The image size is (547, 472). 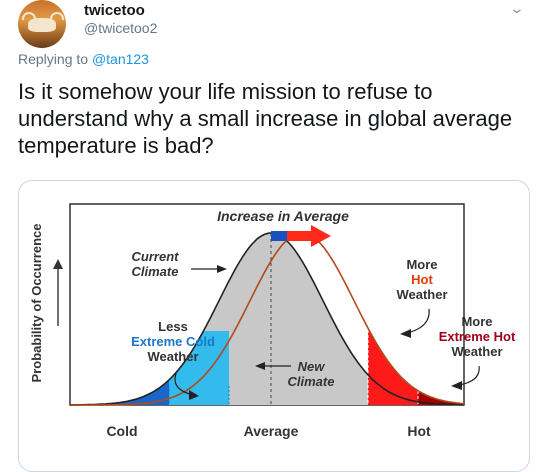 I want to click on more-extreme-hot-label-3: Weather, so click(x=476, y=351).